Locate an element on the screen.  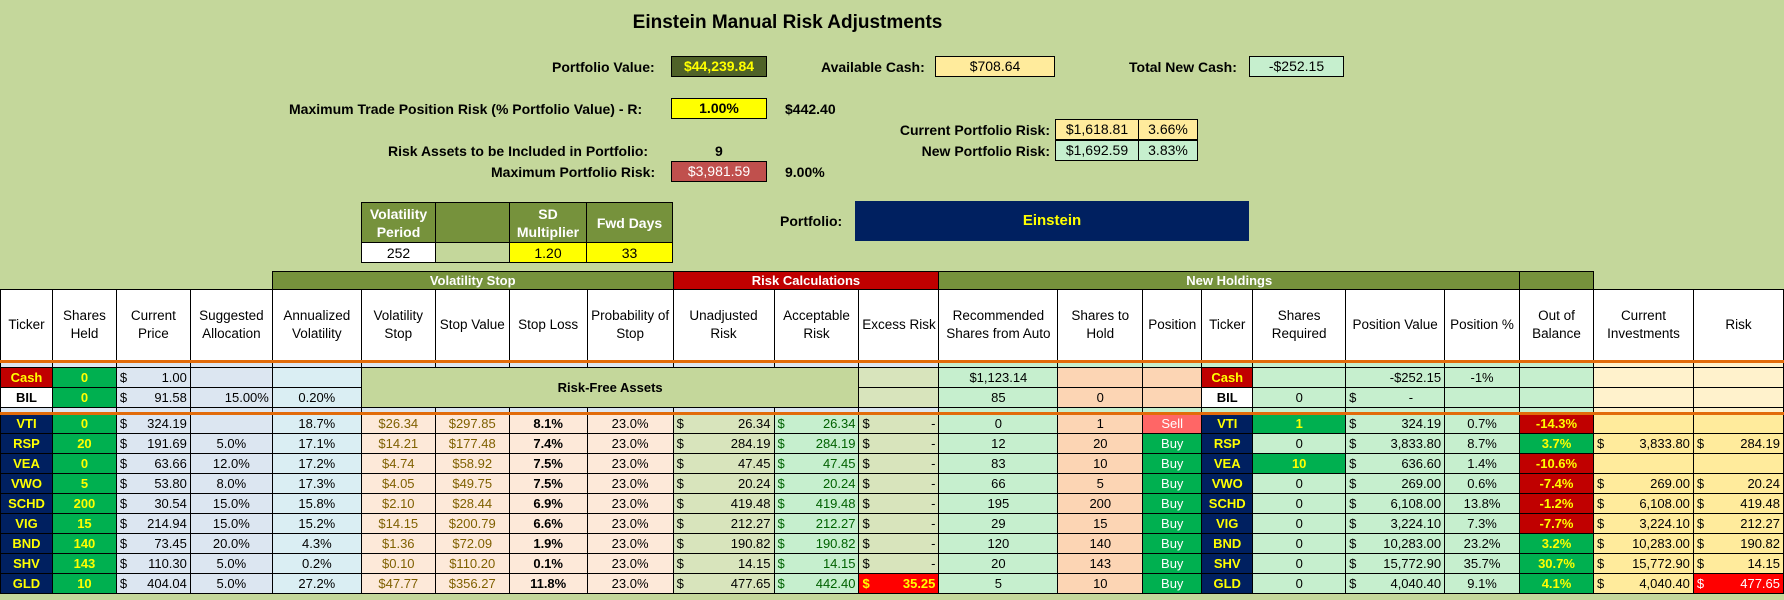
out-of-balance-cell: -7.4% is located at coordinates (1556, 483).